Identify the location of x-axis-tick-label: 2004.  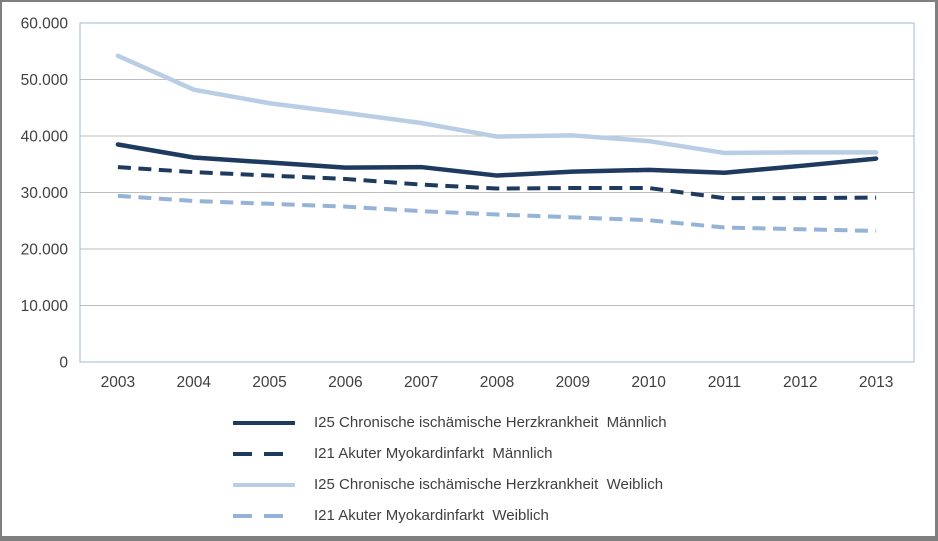
(193, 382).